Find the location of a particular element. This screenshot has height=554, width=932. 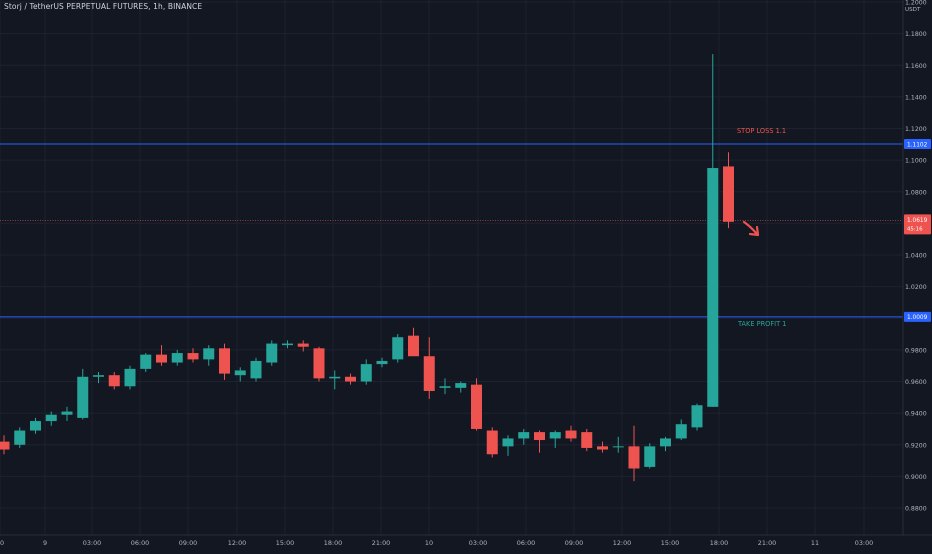

x-tick-label: 18:00 is located at coordinates (719, 543).